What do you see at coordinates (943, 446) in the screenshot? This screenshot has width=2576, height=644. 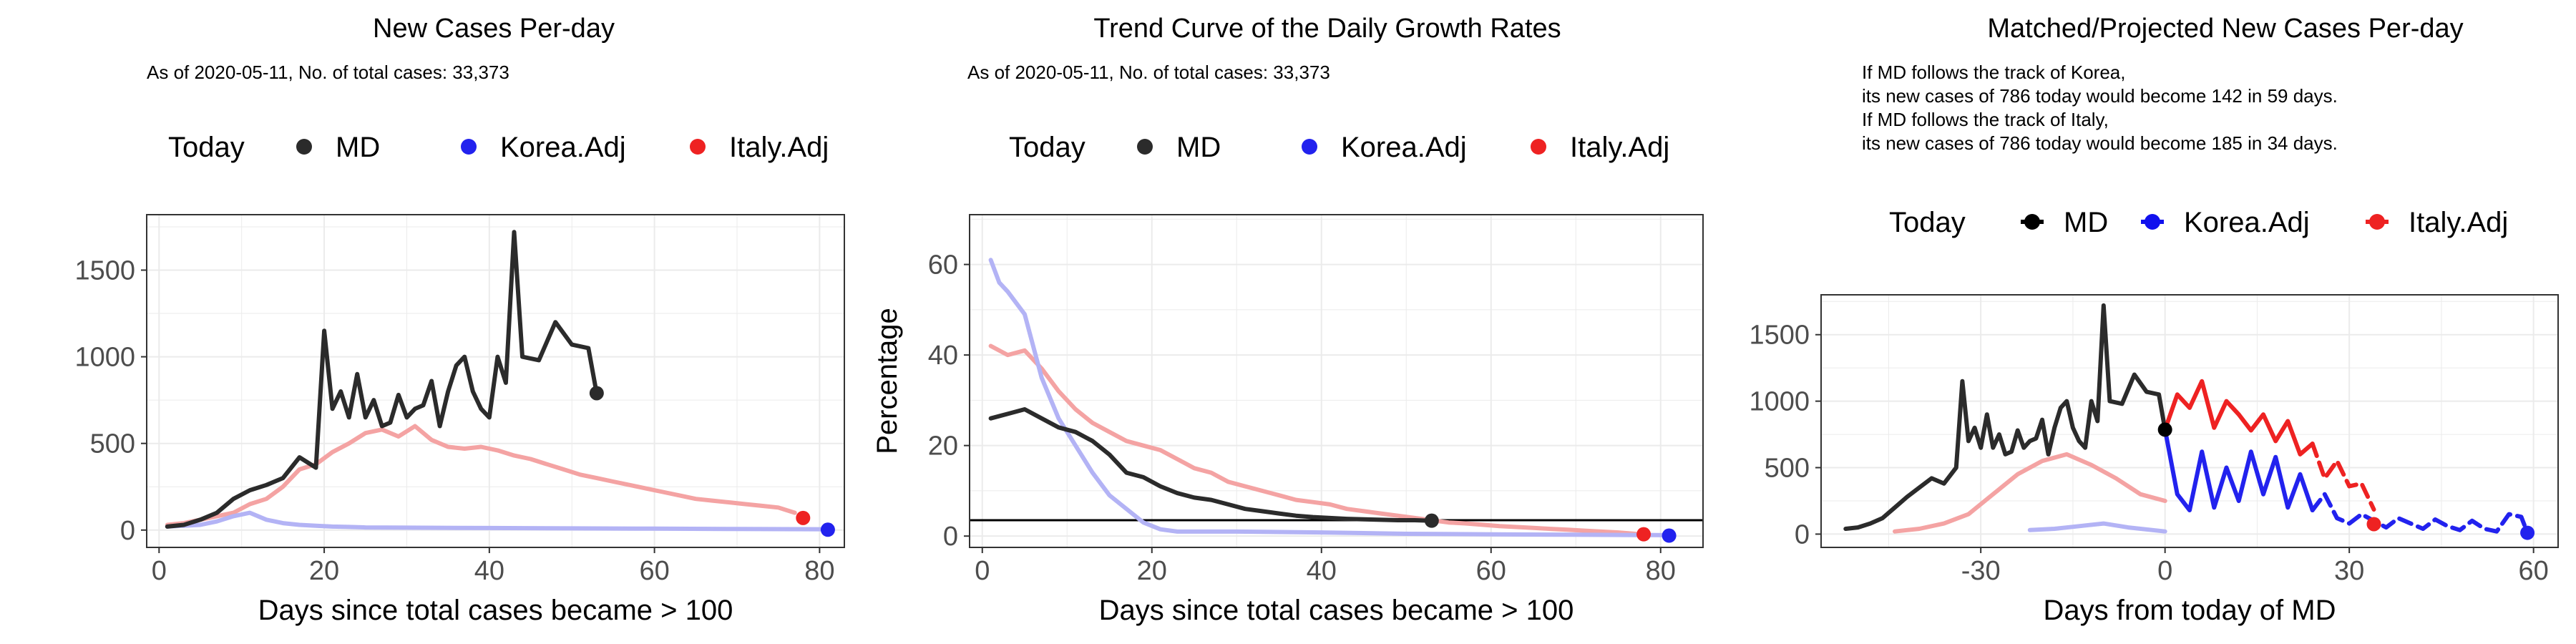 I see `y-tick-label: 20` at bounding box center [943, 446].